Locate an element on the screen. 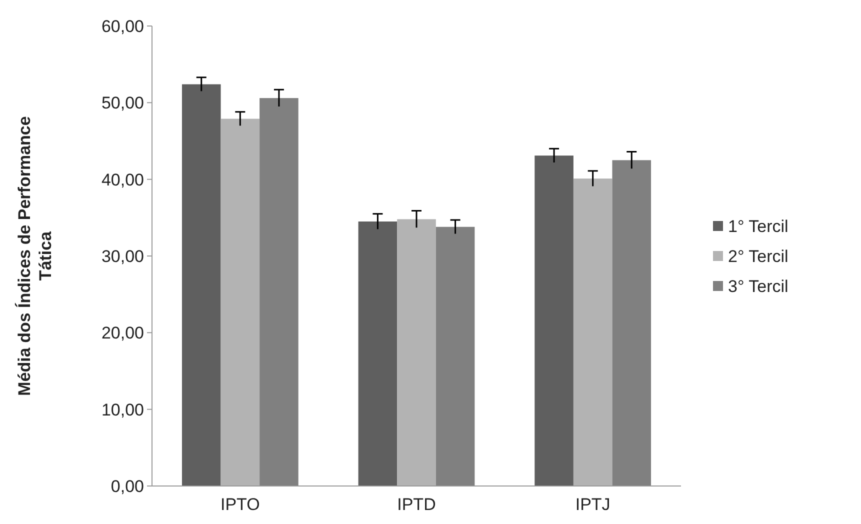 This screenshot has height=524, width=861. y-axis-title: Média dos Índices de Performance Tática is located at coordinates (34, 256).